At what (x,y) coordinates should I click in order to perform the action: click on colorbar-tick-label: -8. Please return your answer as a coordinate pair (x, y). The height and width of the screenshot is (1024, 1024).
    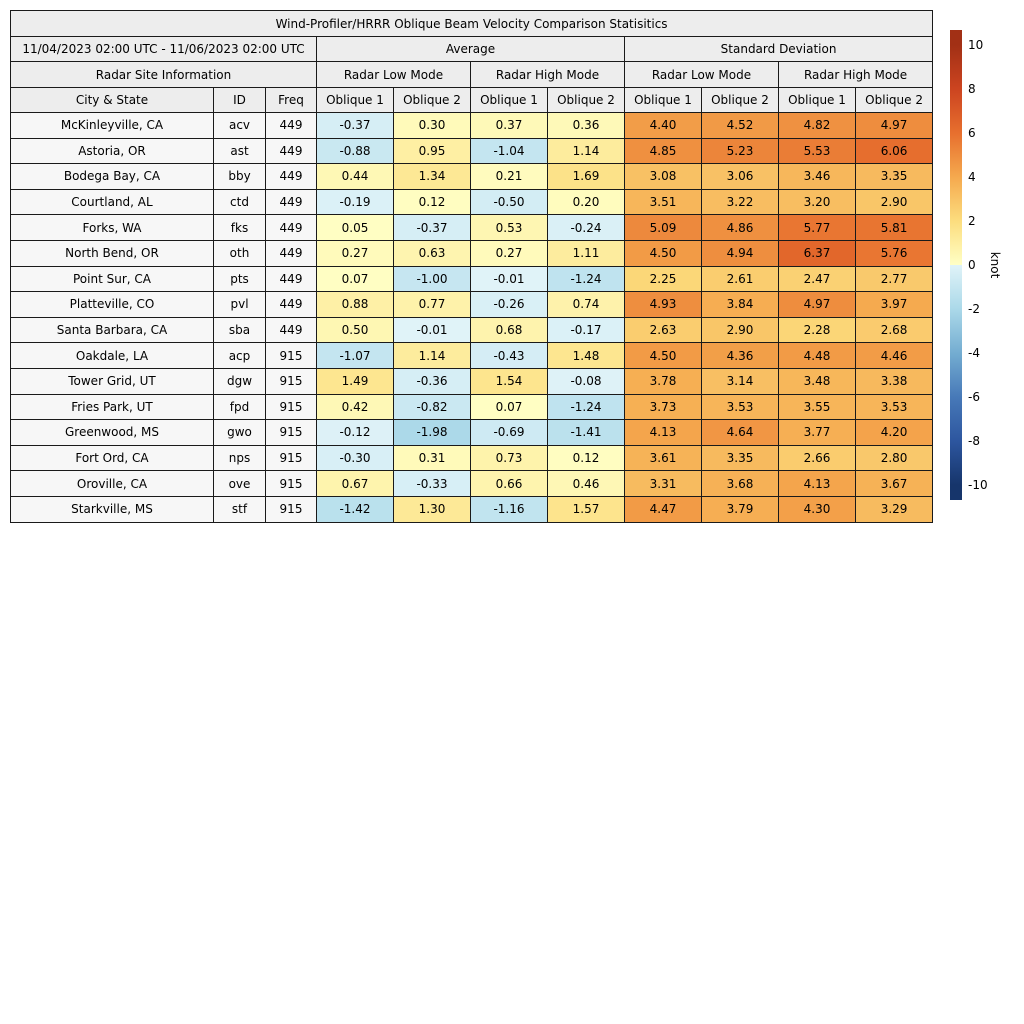
    Looking at the image, I should click on (974, 441).